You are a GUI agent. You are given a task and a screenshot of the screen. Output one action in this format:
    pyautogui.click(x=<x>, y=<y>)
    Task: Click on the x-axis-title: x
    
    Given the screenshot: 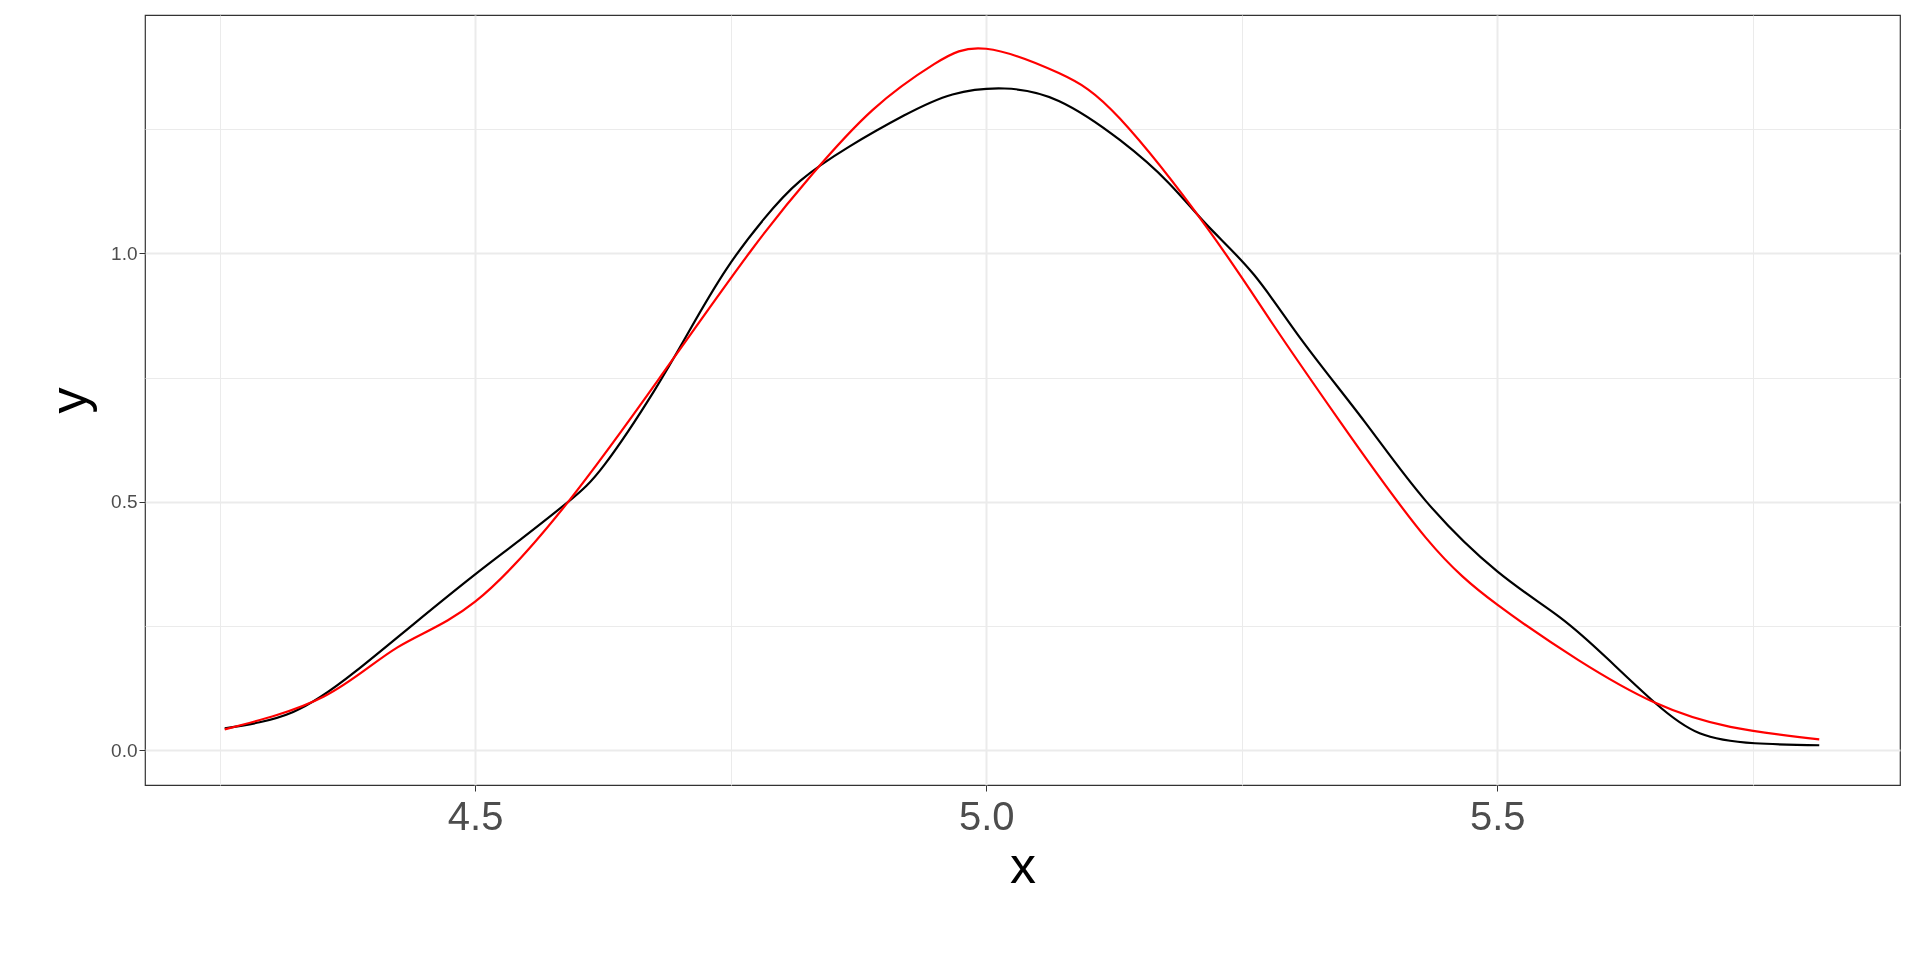 What is the action you would take?
    pyautogui.click(x=1023, y=864)
    